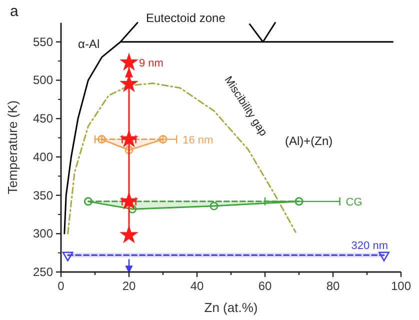 This screenshot has width=419, height=320. What do you see at coordinates (43, 272) in the screenshot?
I see `y-tick-label: 250` at bounding box center [43, 272].